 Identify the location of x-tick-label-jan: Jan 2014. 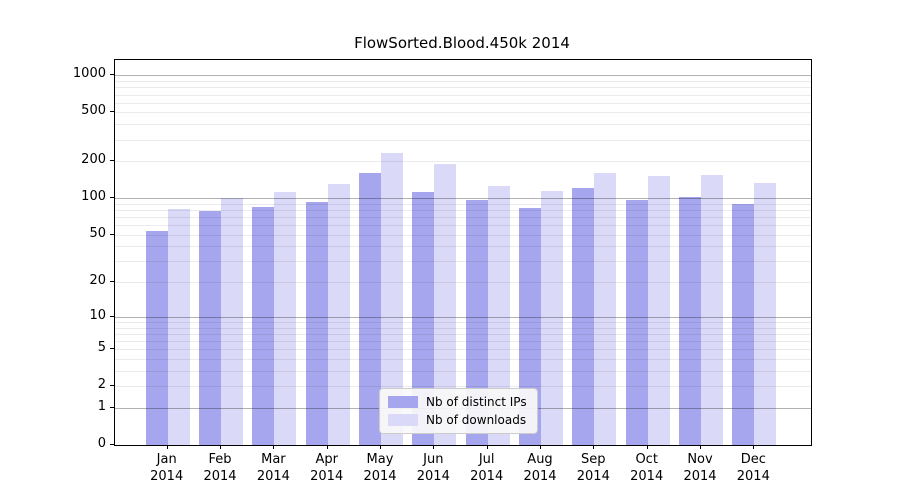
(167, 468).